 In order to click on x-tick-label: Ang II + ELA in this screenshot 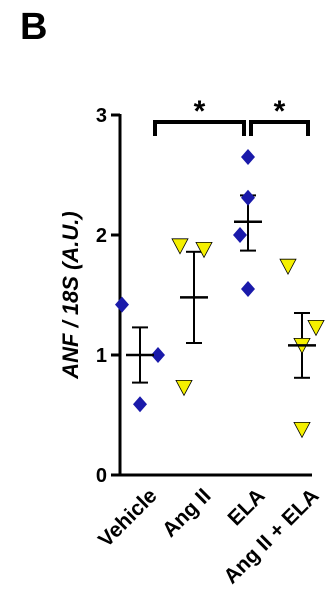, I will do `click(271, 536)`.